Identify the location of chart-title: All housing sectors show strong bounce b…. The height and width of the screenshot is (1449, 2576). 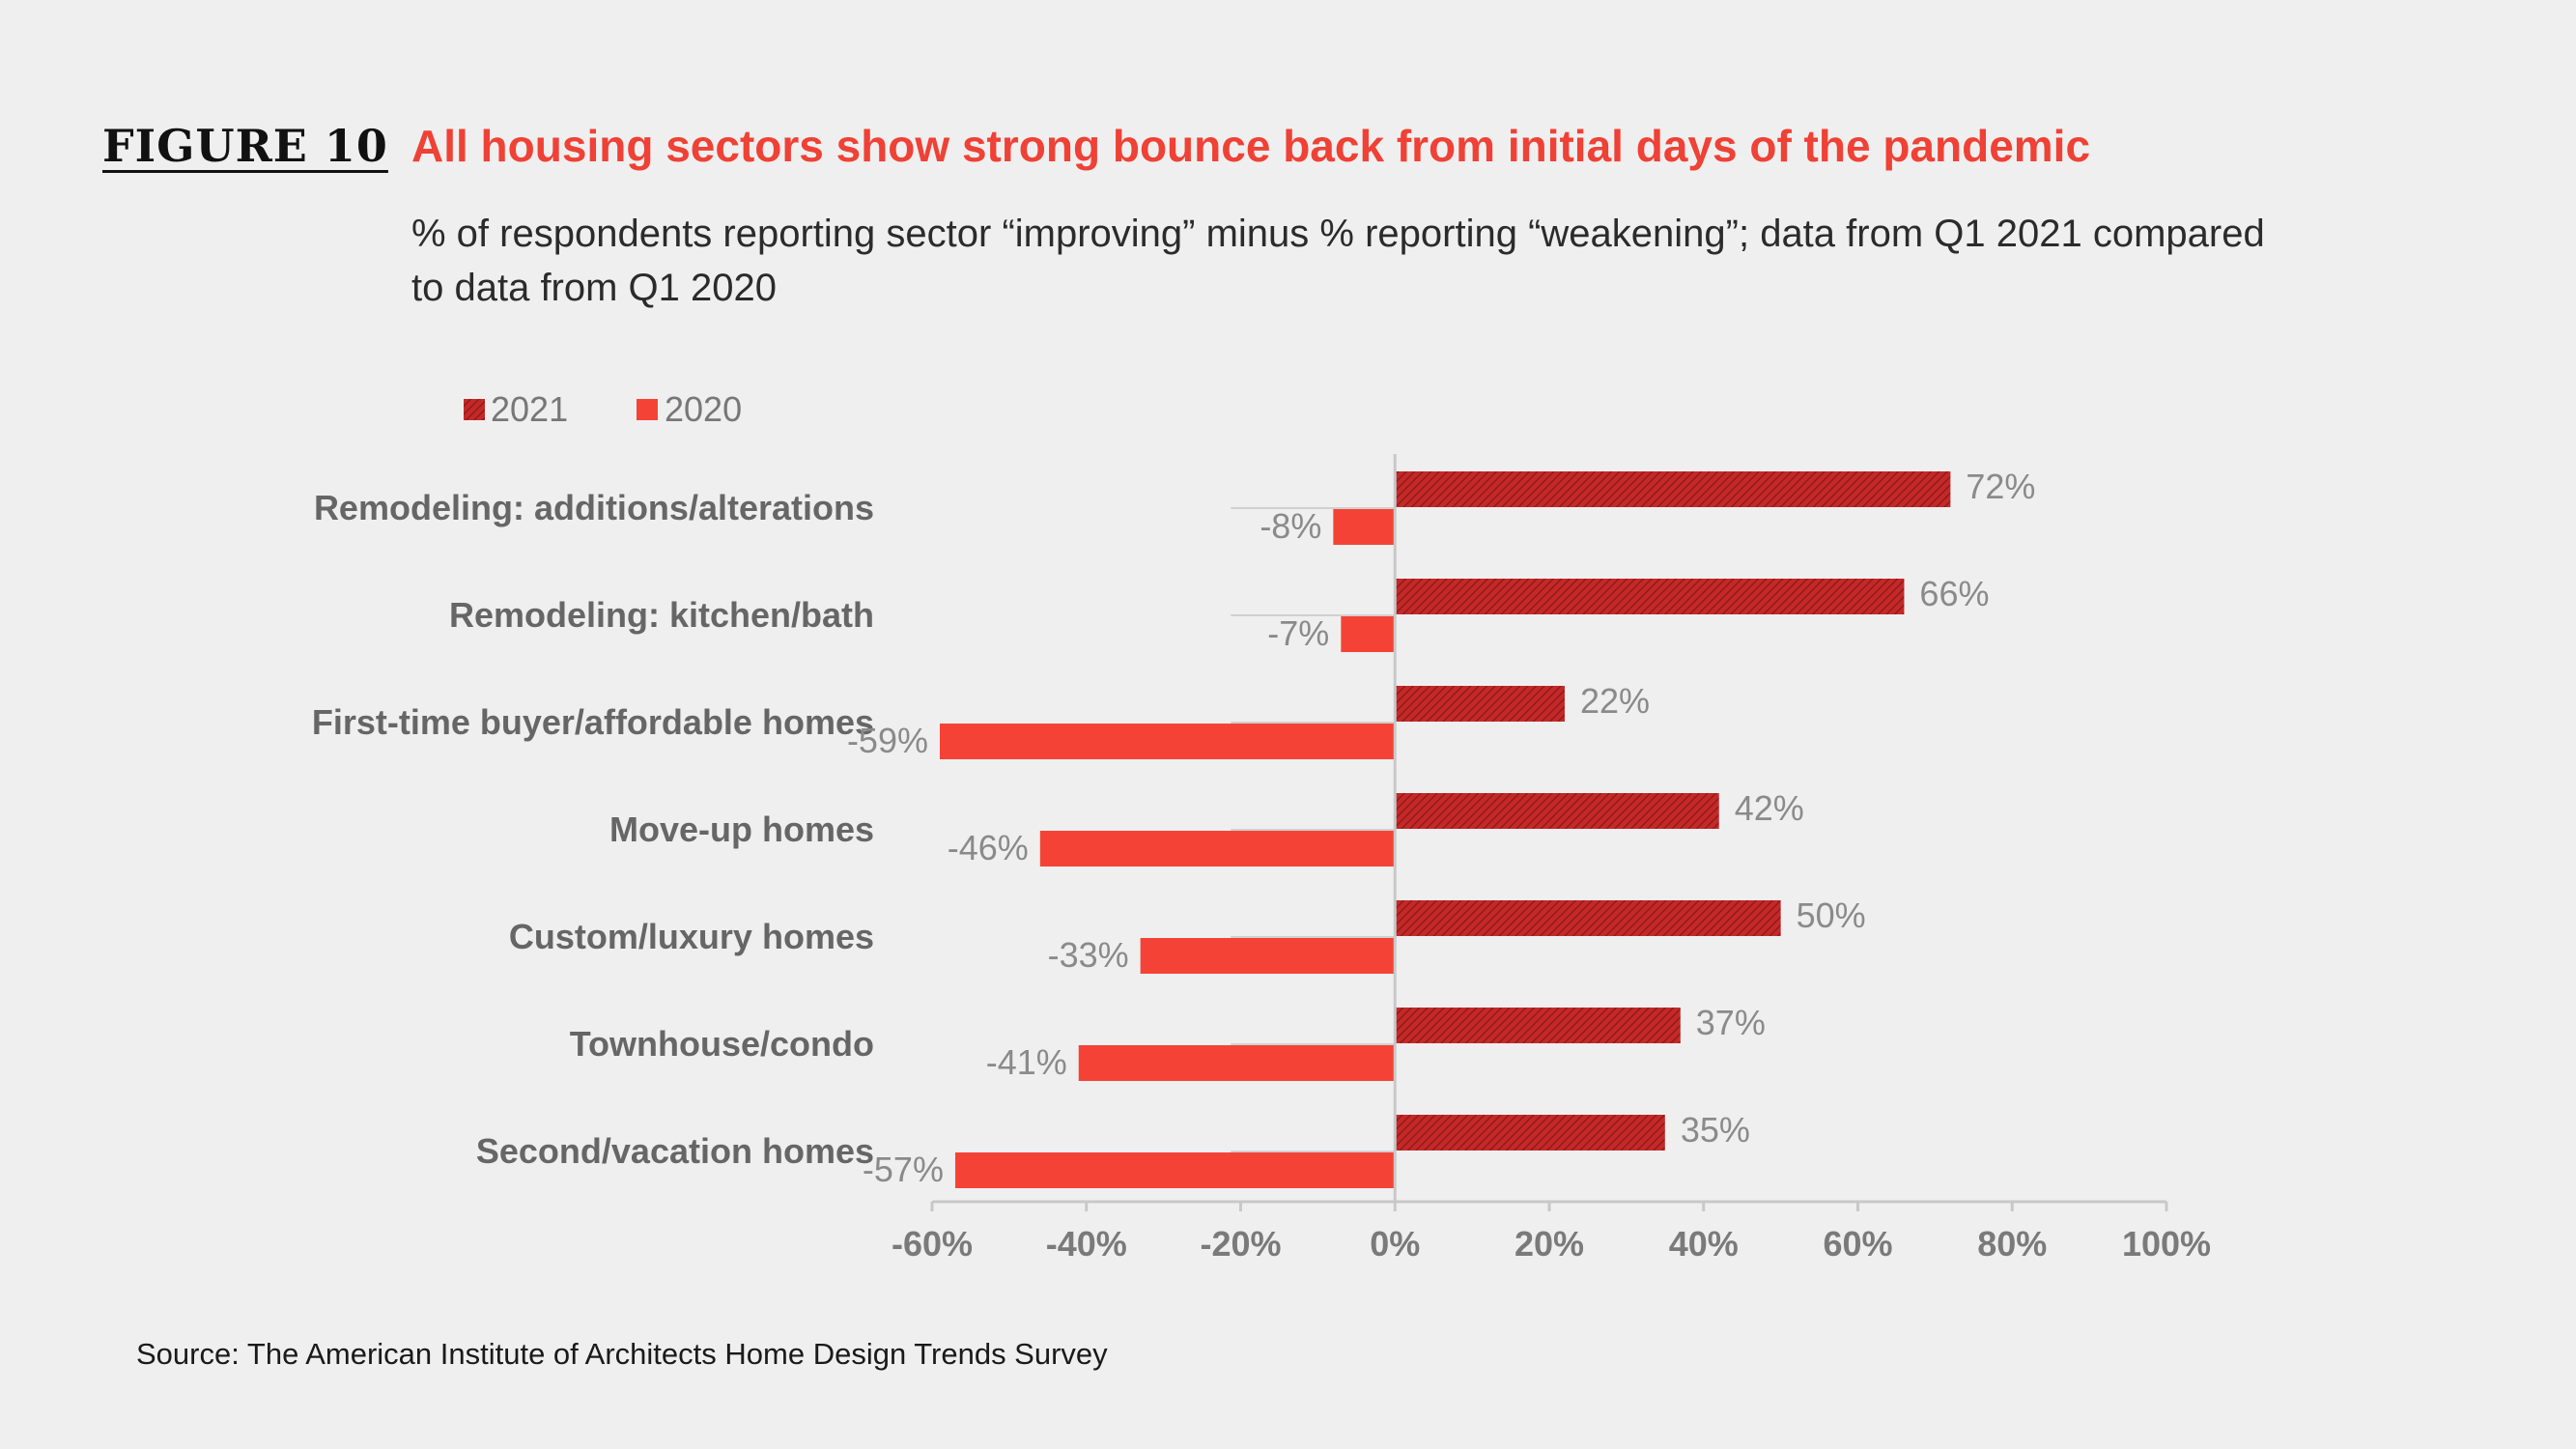
(1251, 146).